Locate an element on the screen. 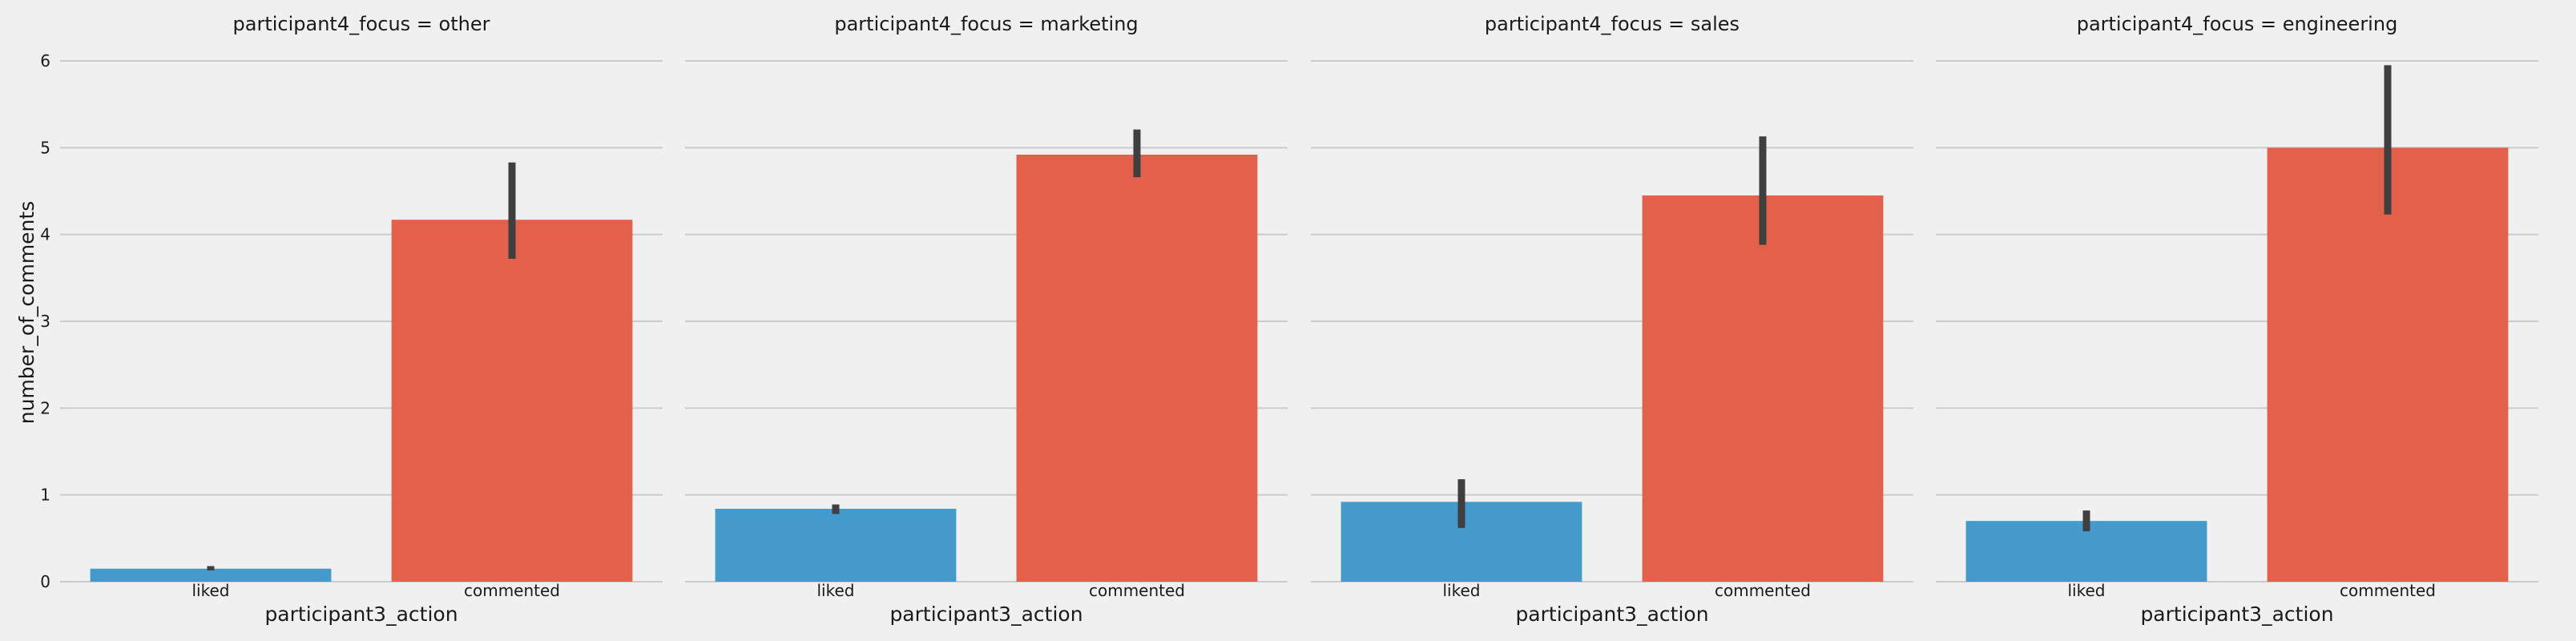  y-tick-label: 5 is located at coordinates (45, 148).